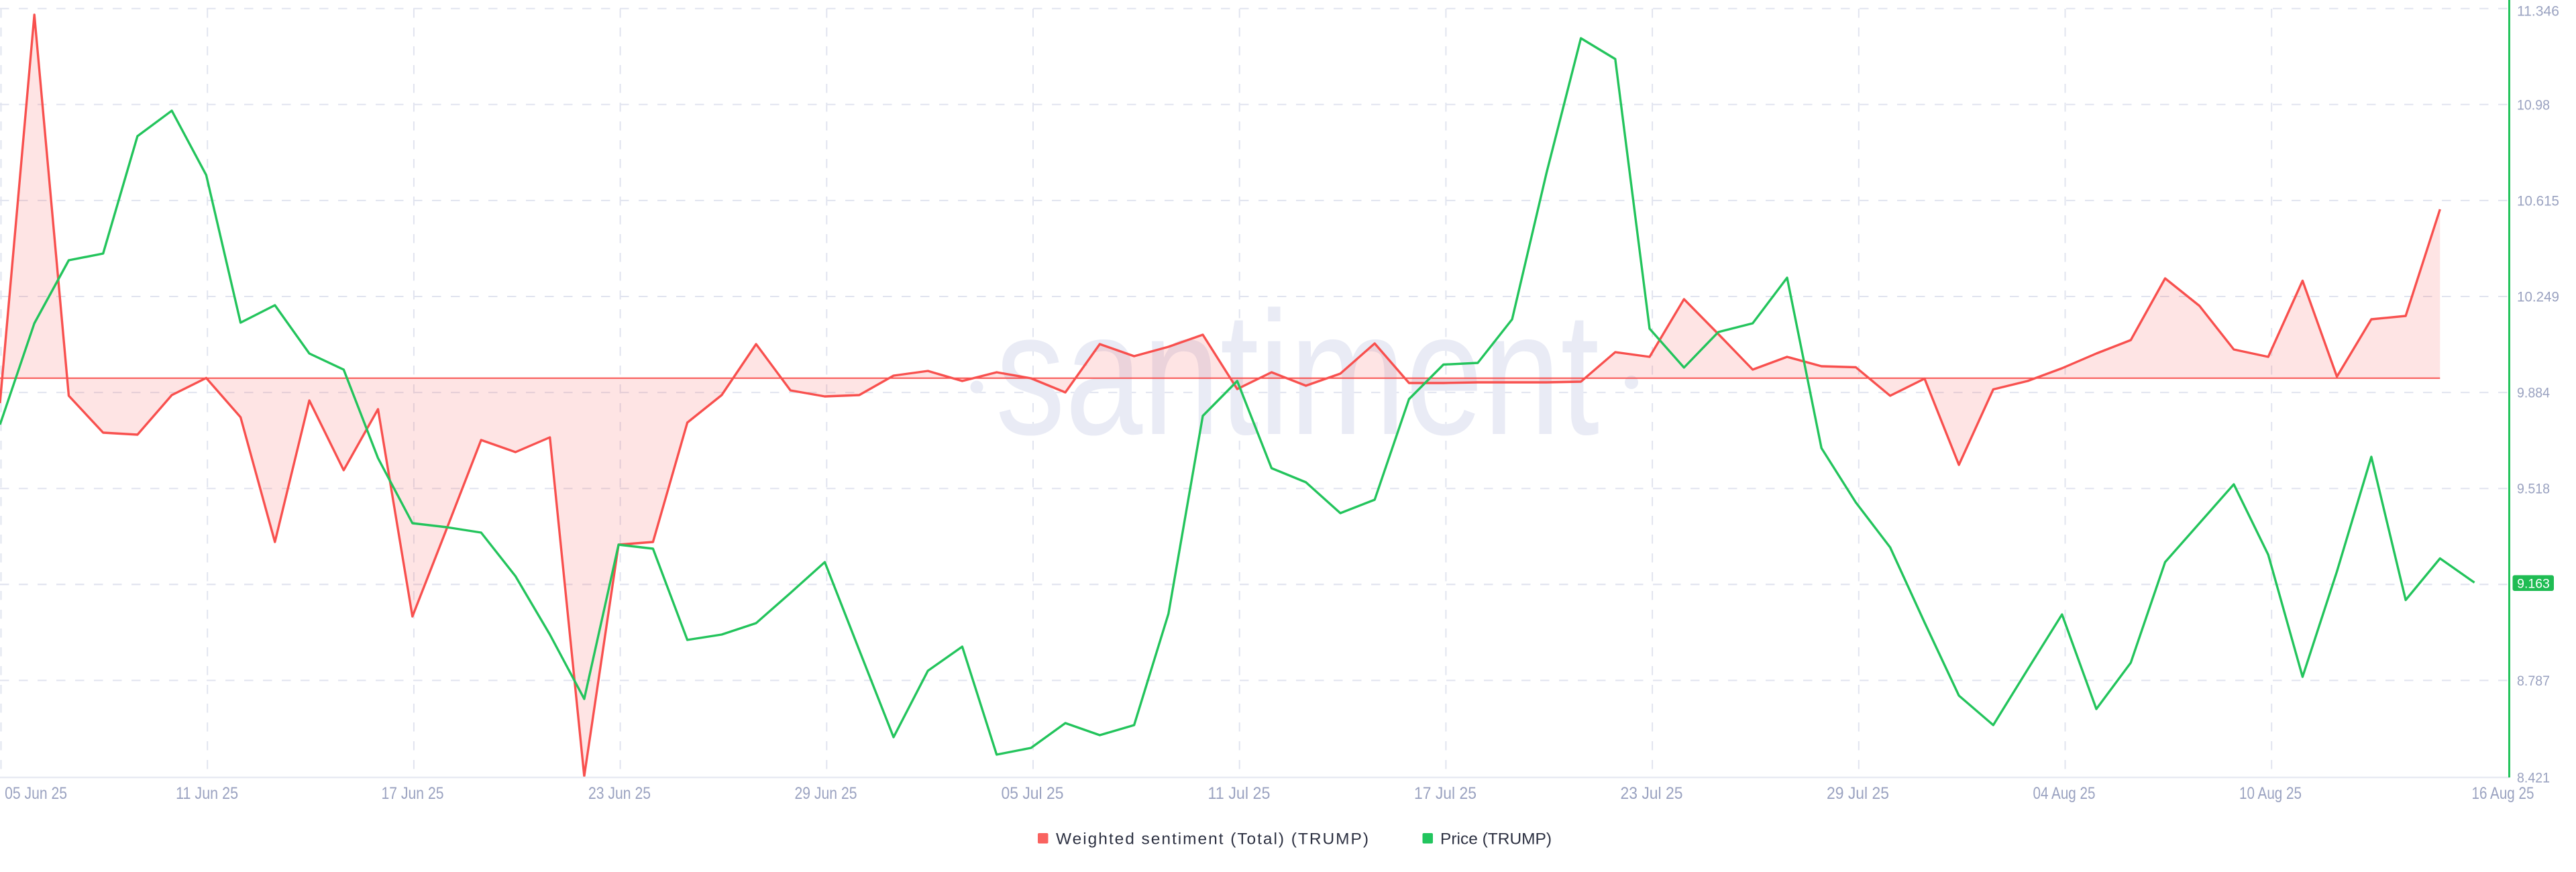 This screenshot has height=872, width=2576. Describe the element at coordinates (2503, 793) in the screenshot. I see `svg-text: 16 Aug 25` at that location.